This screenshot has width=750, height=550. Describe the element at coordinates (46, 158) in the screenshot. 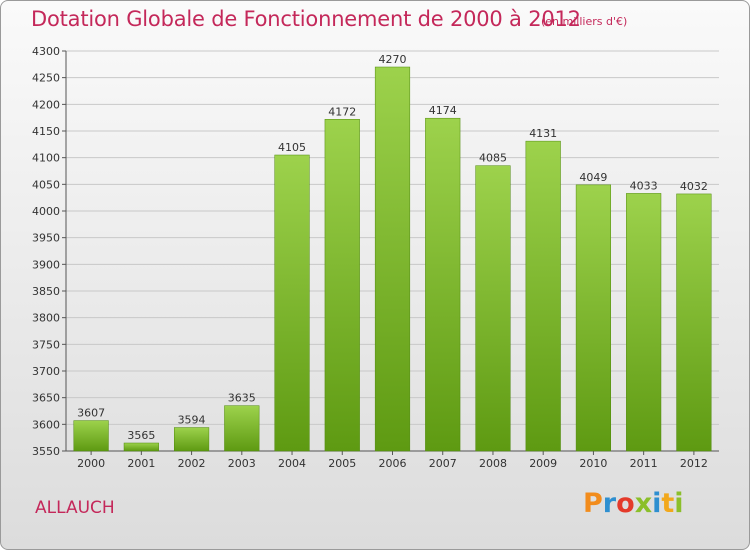

I see `y-tick-label: 4100` at that location.